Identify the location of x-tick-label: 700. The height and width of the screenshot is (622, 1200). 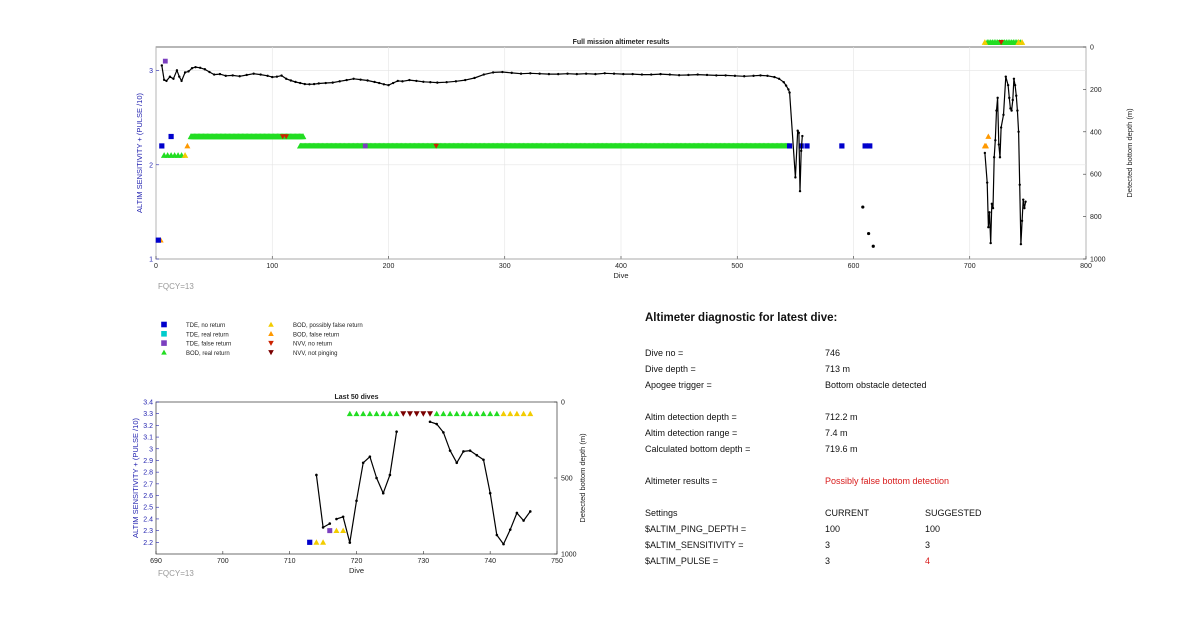
(970, 266).